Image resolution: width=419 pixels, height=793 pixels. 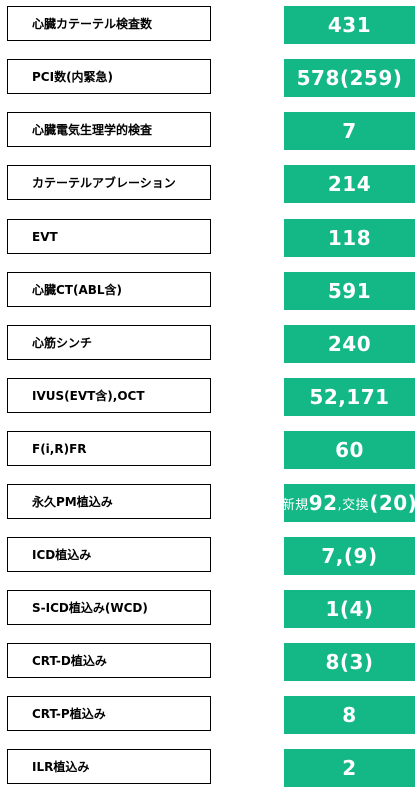 I want to click on stat-value: 578(259), so click(x=349, y=78).